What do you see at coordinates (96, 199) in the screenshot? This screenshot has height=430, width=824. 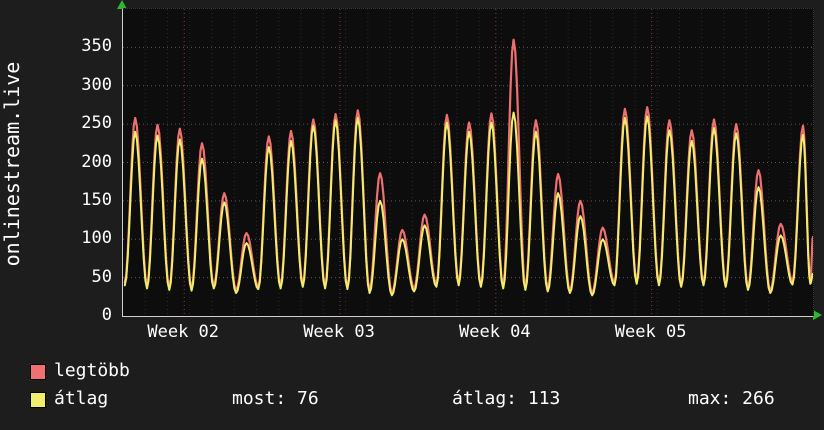 I see `y-tick-150: 150` at bounding box center [96, 199].